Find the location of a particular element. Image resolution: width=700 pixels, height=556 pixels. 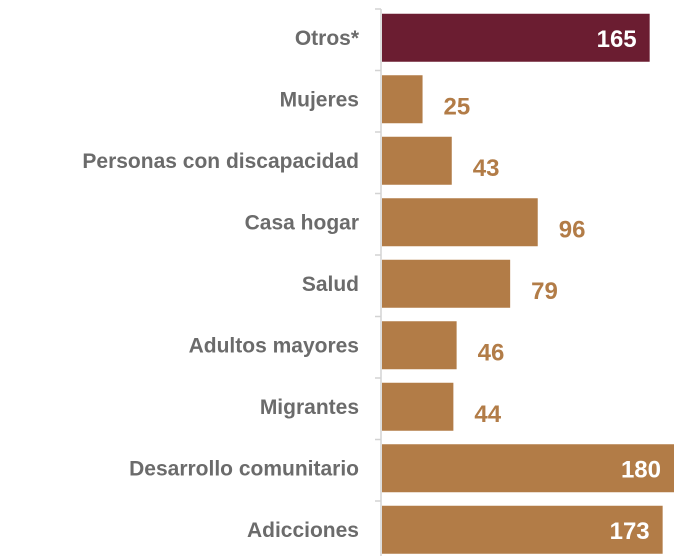

value-label: 165 is located at coordinates (617, 39).